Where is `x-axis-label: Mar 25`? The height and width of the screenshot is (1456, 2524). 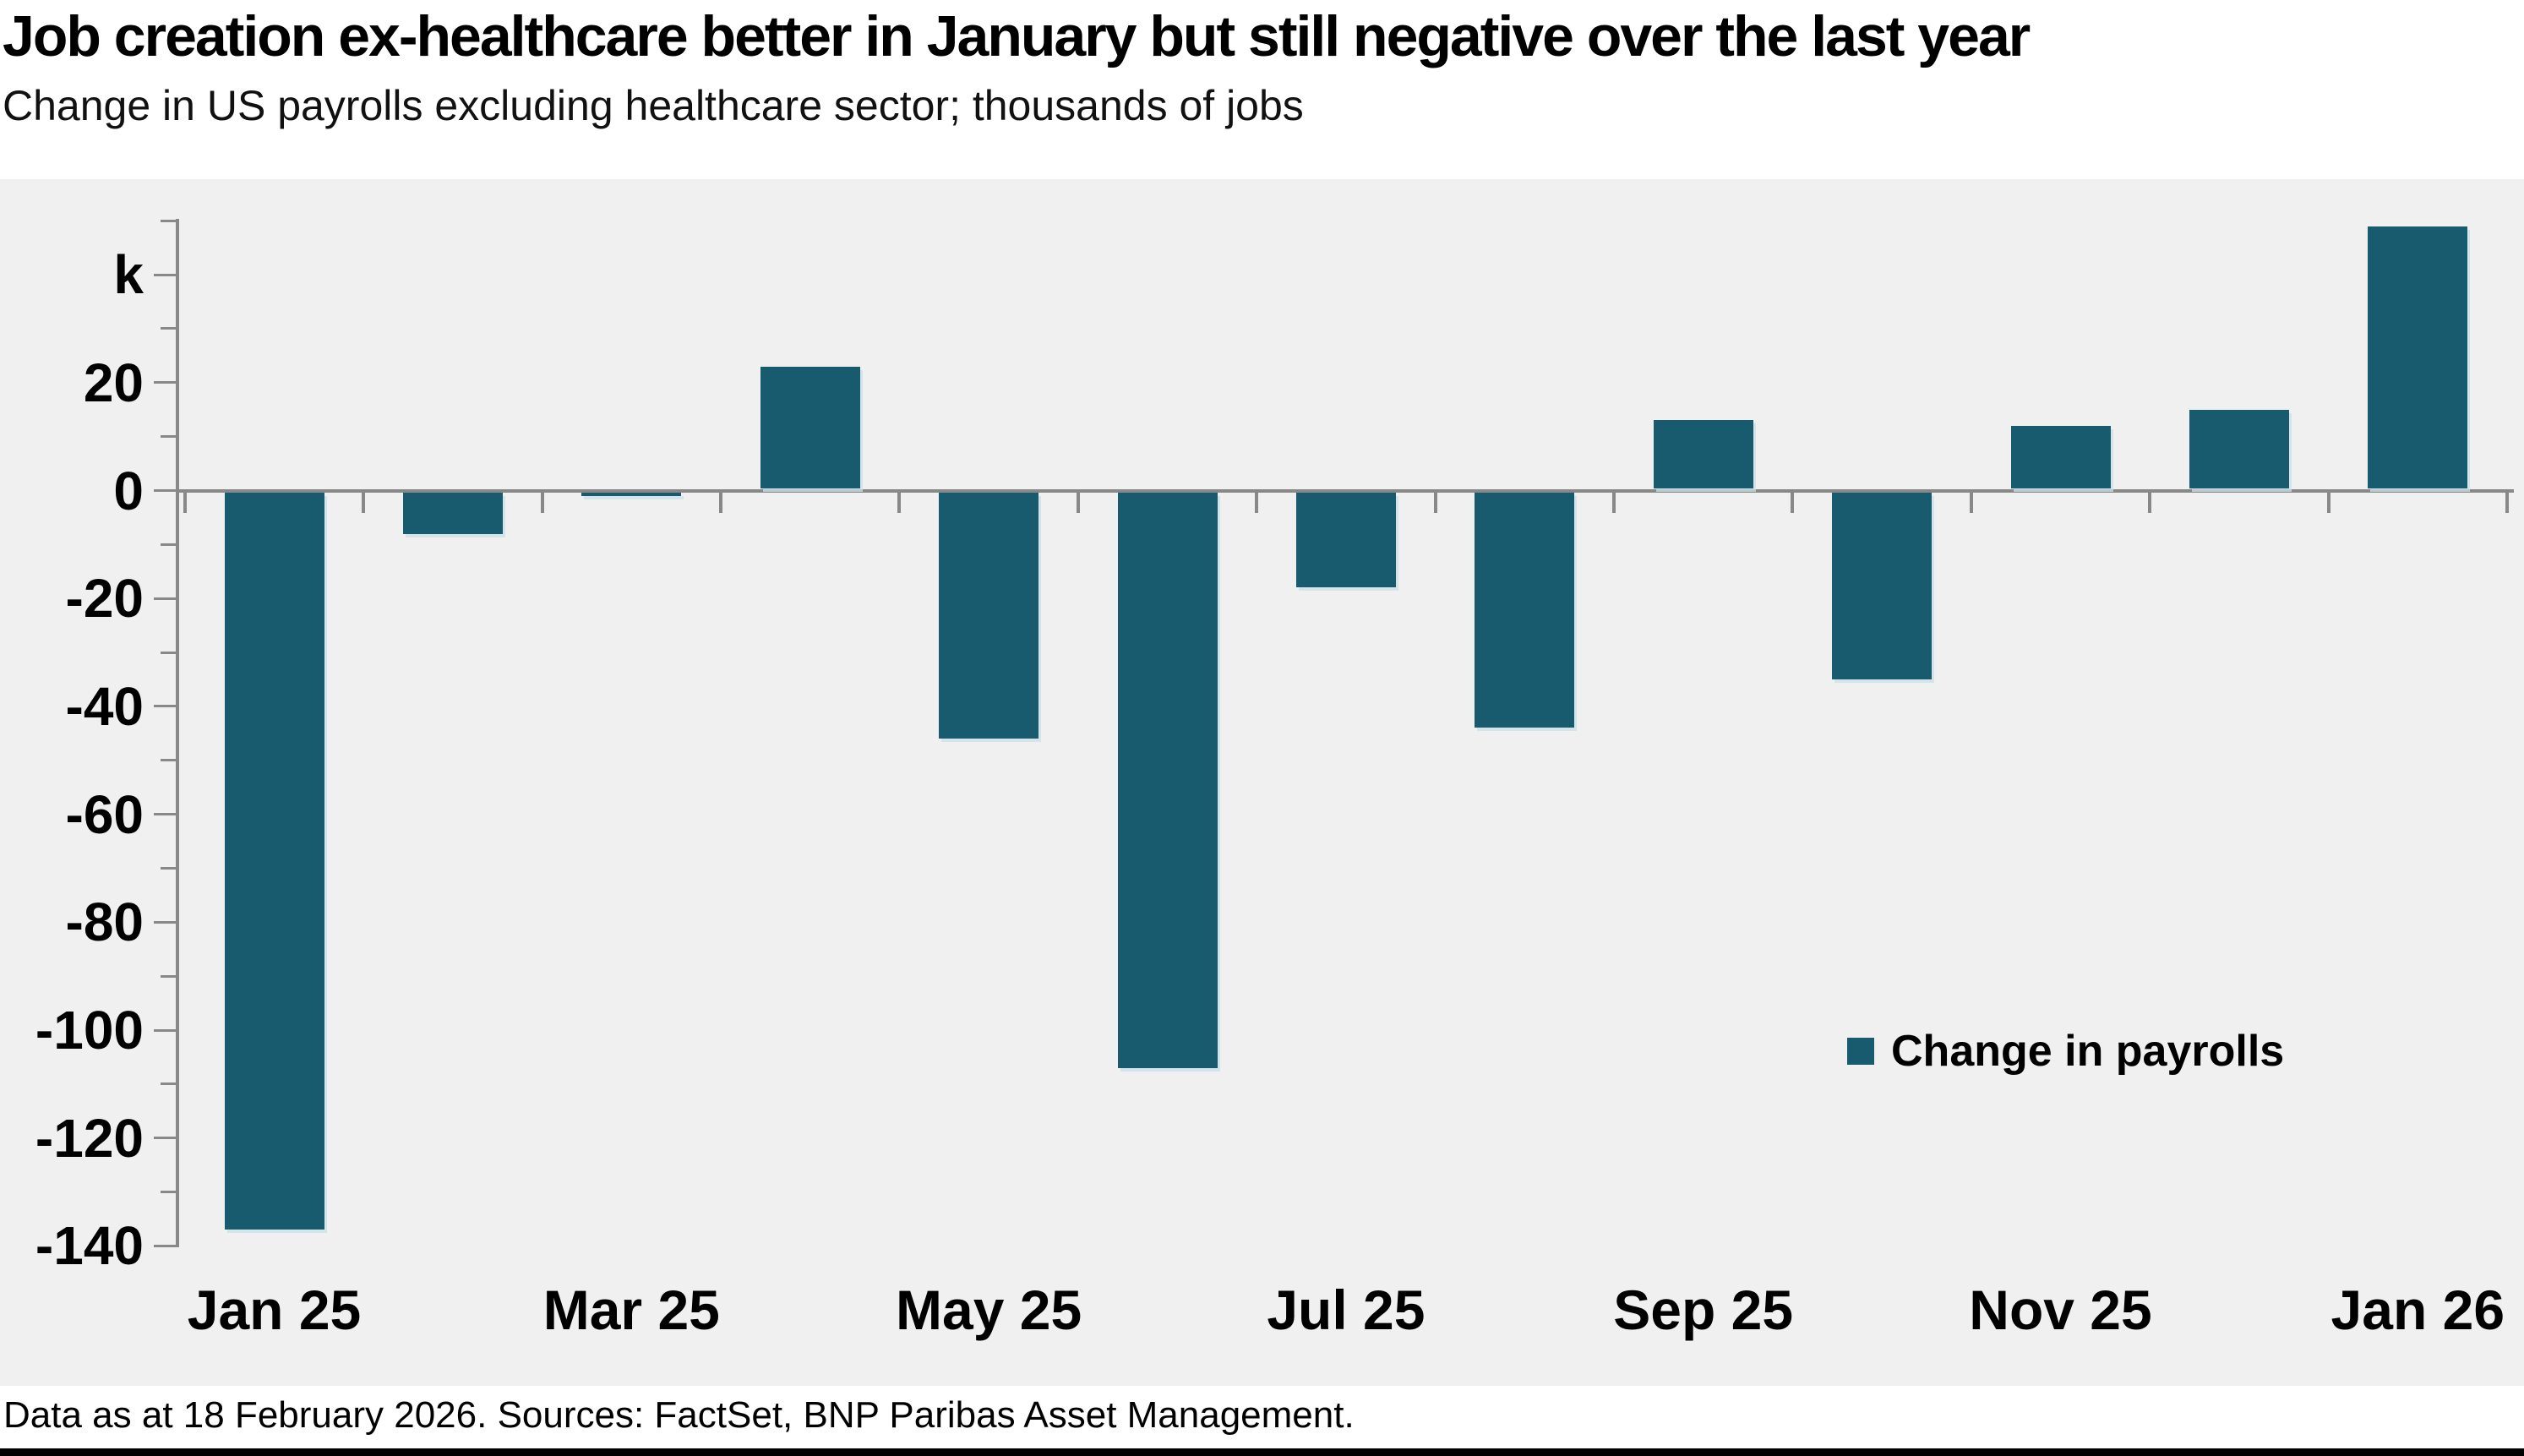
x-axis-label: Mar 25 is located at coordinates (631, 1310).